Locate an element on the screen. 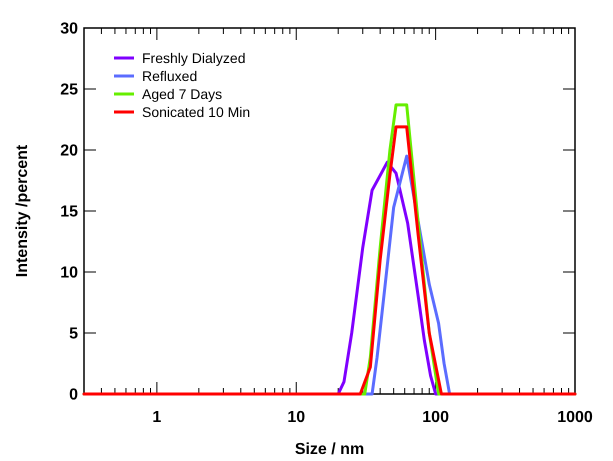  y-tick-label: 25 is located at coordinates (69, 90).